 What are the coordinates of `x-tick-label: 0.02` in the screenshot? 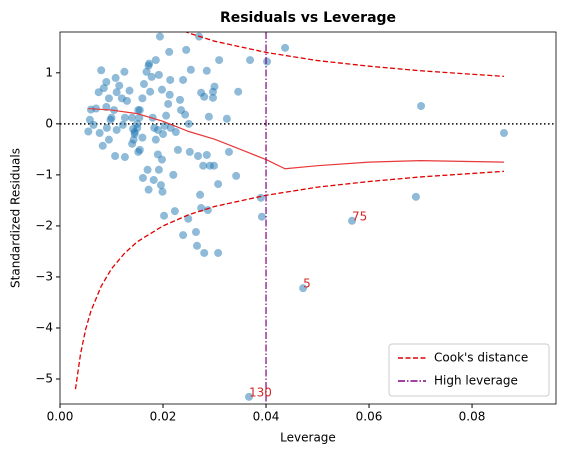 It's located at (163, 417).